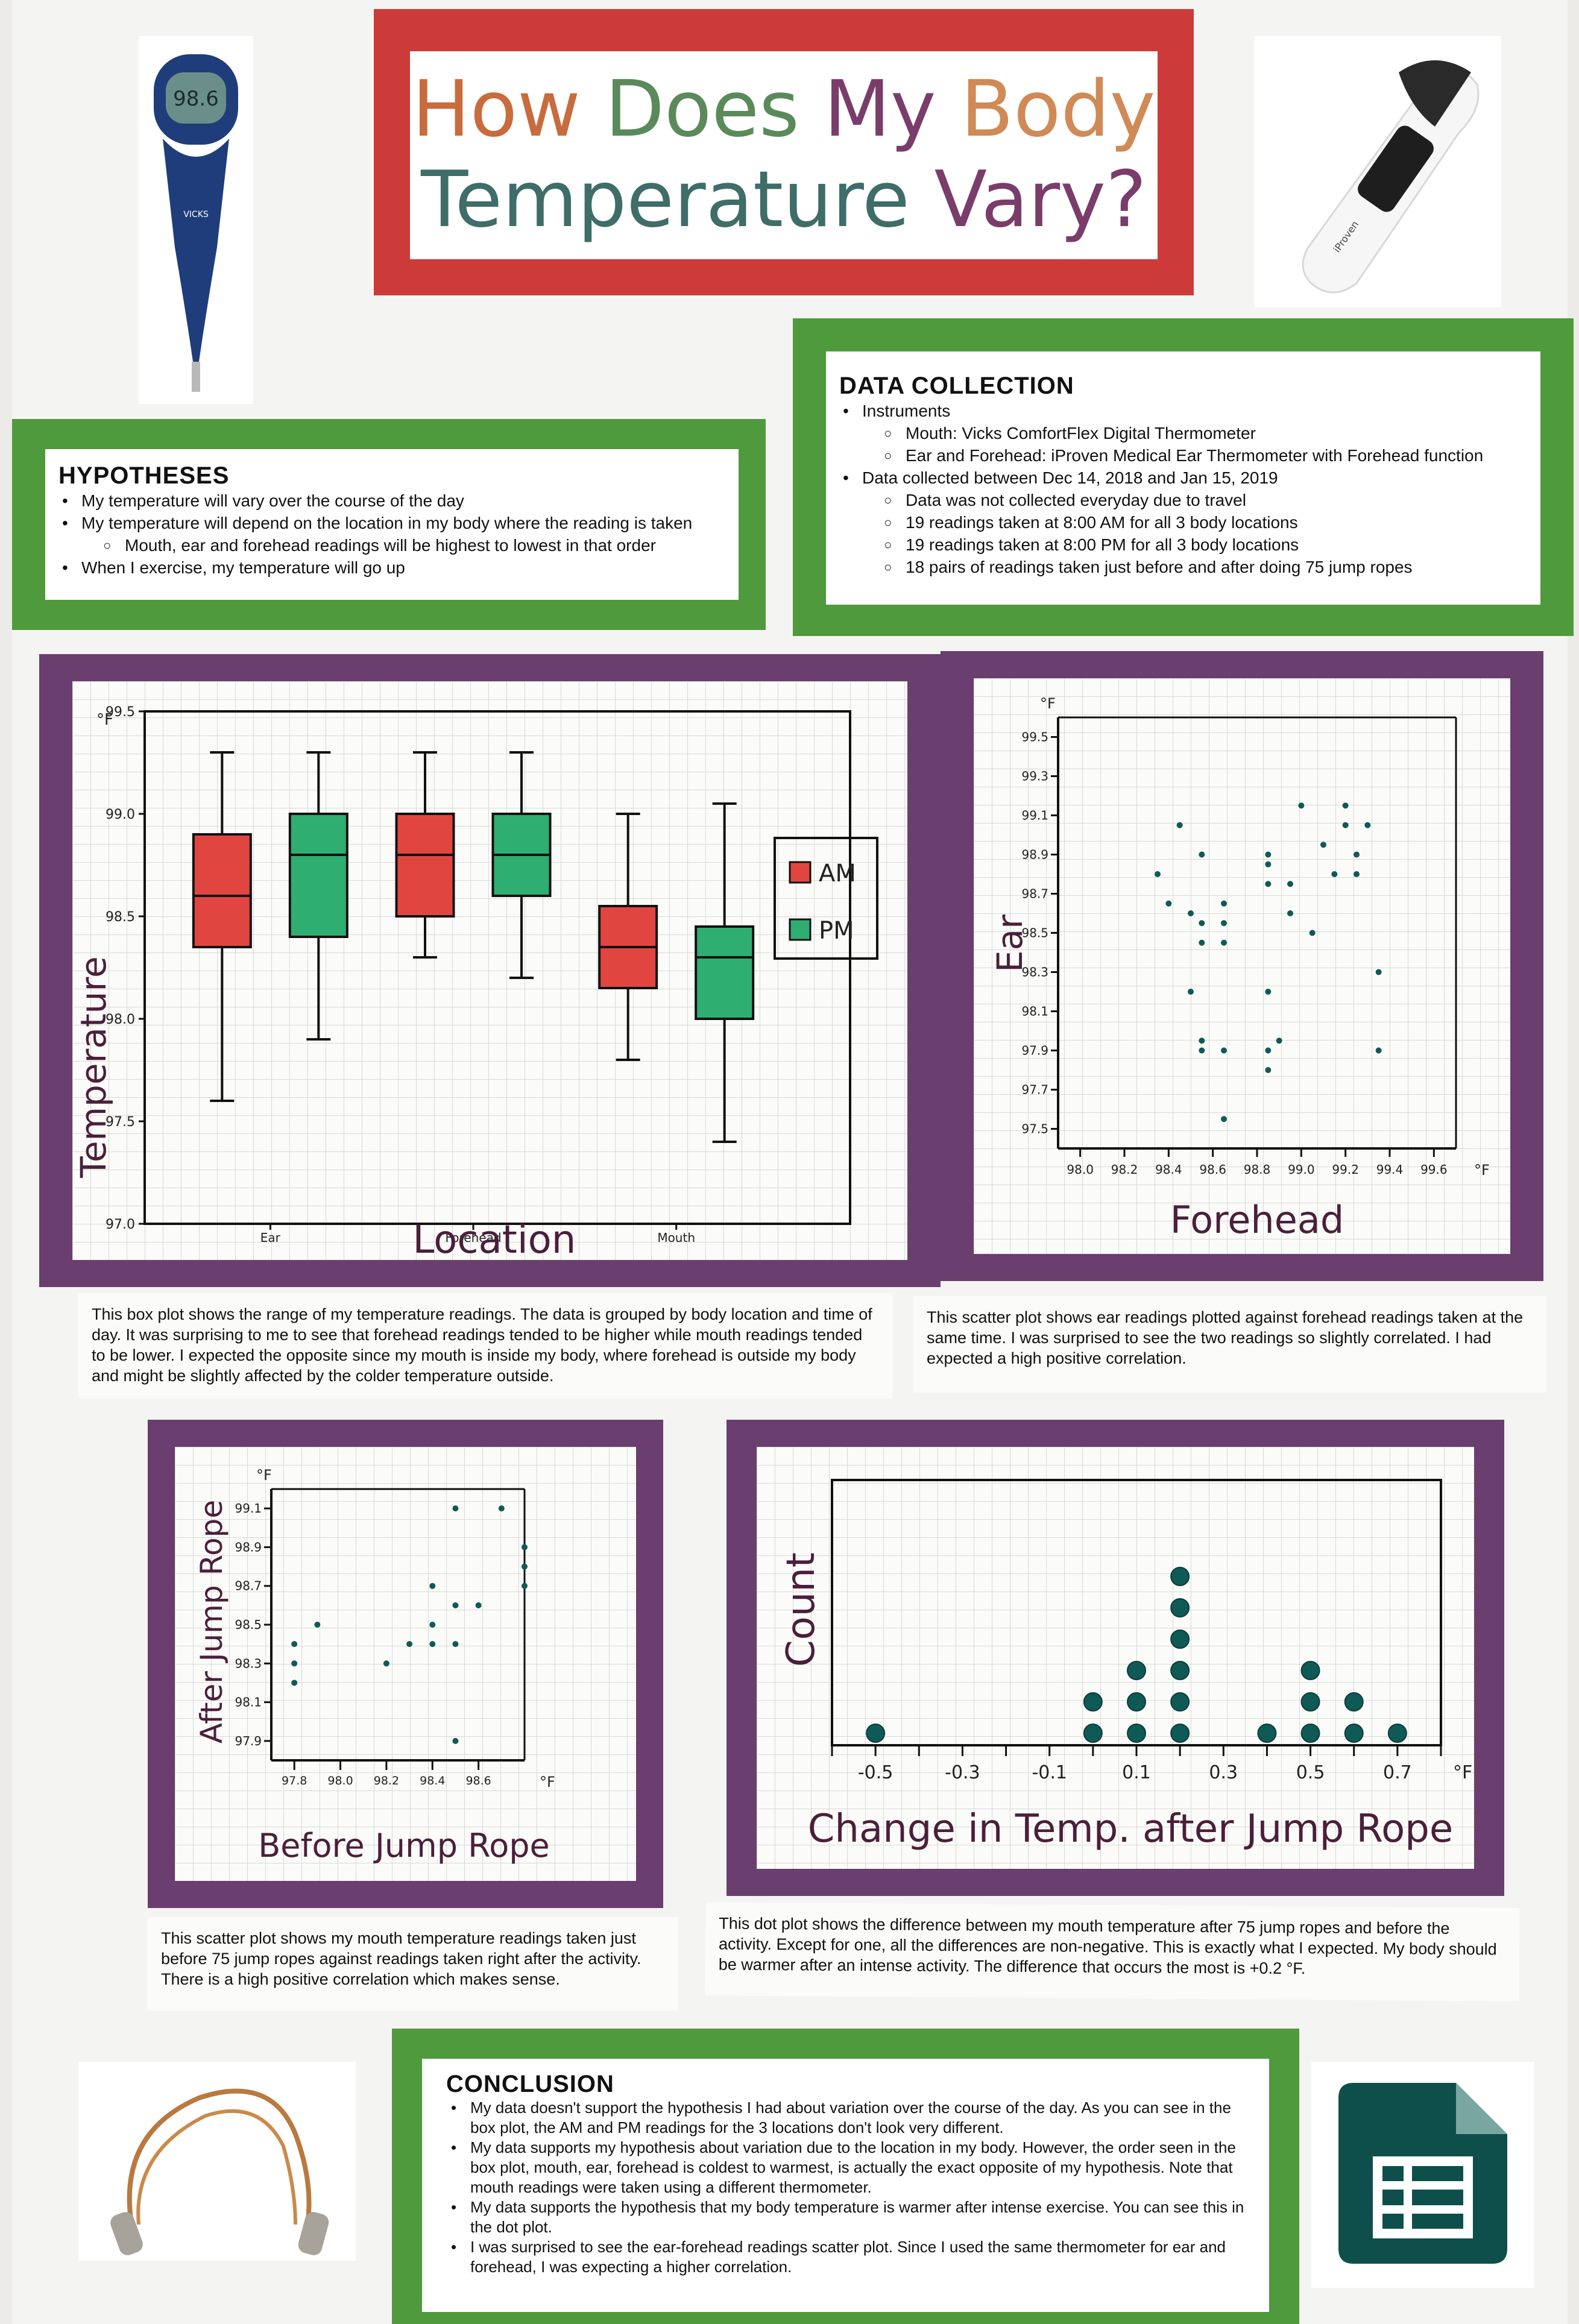 The height and width of the screenshot is (2324, 1579). I want to click on legend-box, so click(826, 898).